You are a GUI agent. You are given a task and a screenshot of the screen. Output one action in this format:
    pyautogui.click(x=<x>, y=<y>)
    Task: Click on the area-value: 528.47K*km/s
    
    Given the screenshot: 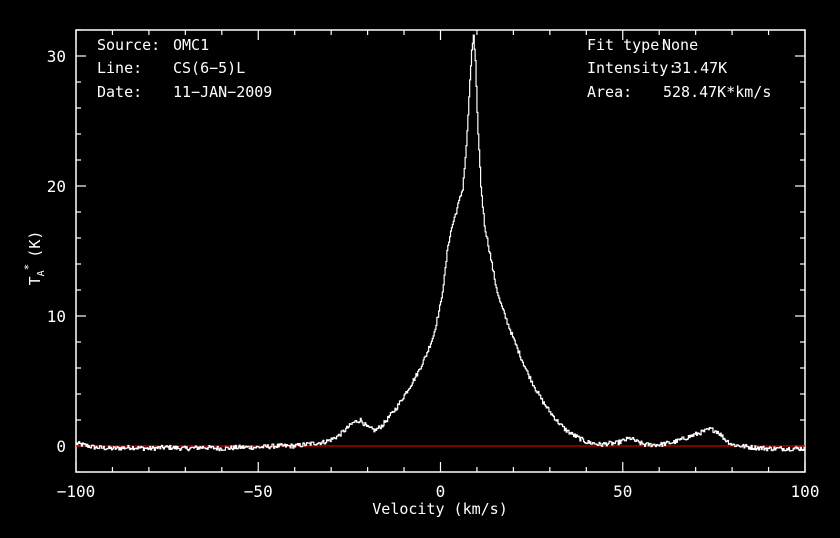 What is the action you would take?
    pyautogui.click(x=717, y=92)
    